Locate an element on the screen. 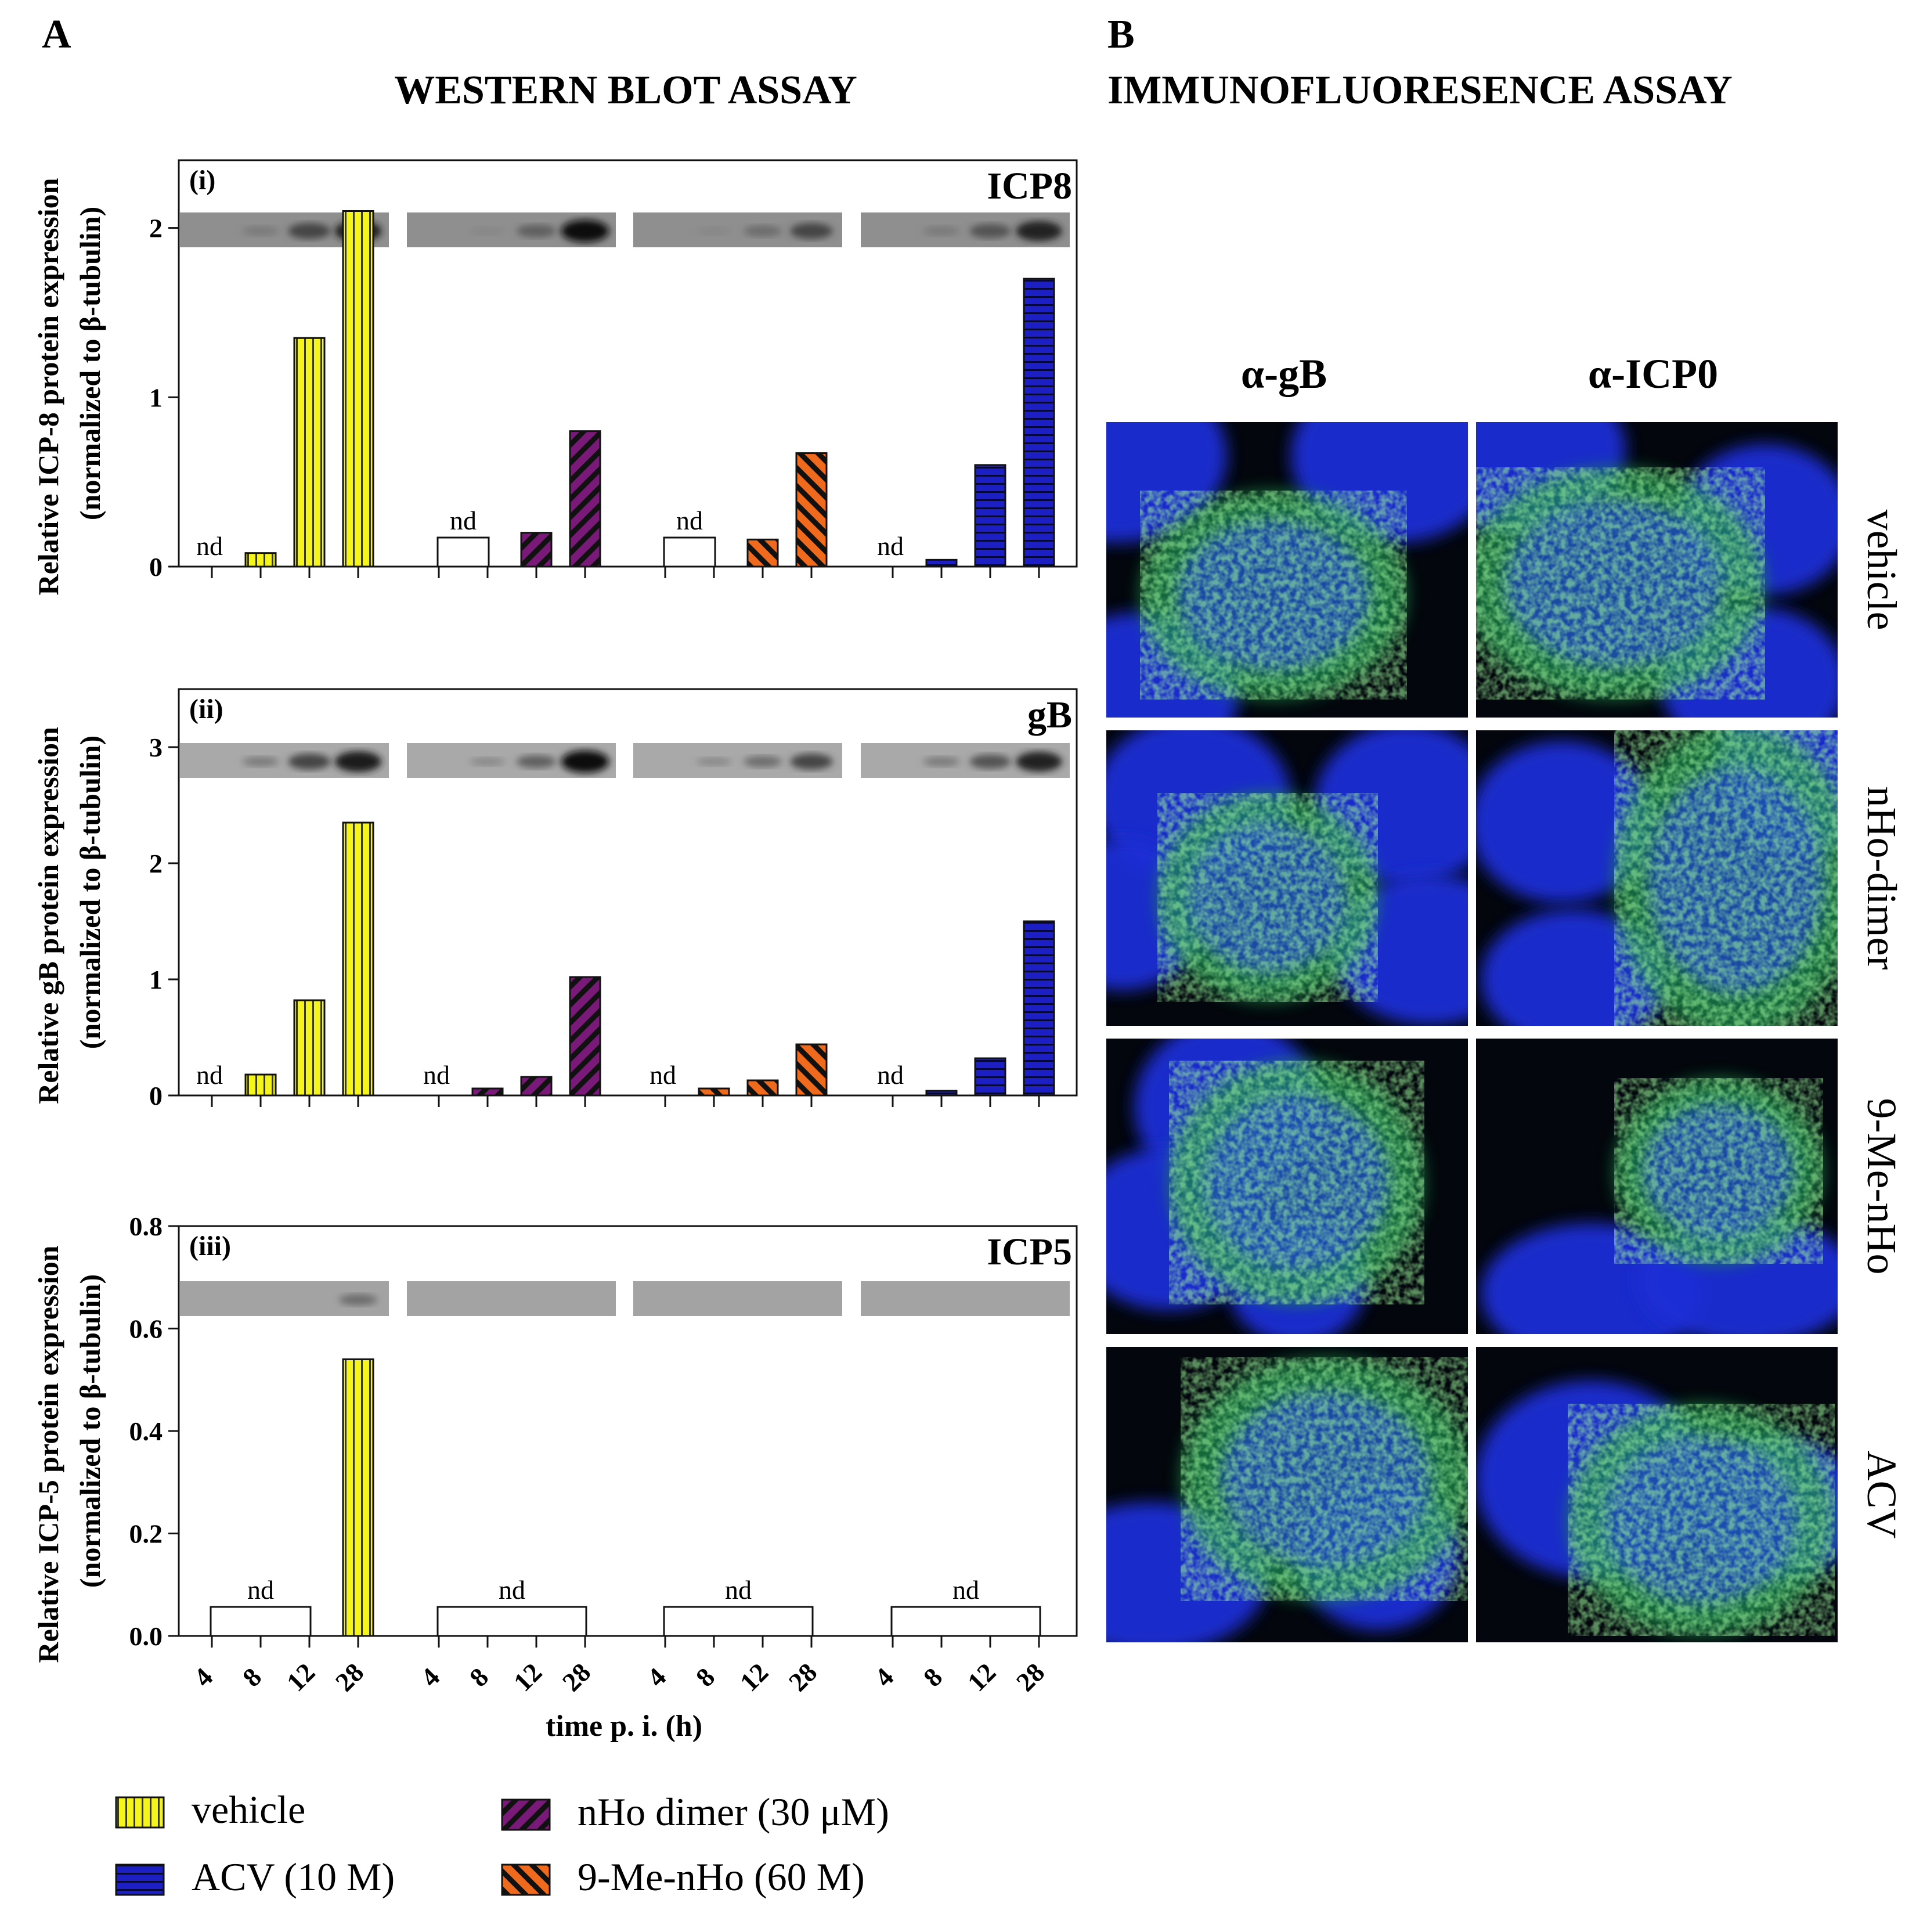 This screenshot has height=1932, width=1916. panel-tag: (ii) is located at coordinates (206, 709).